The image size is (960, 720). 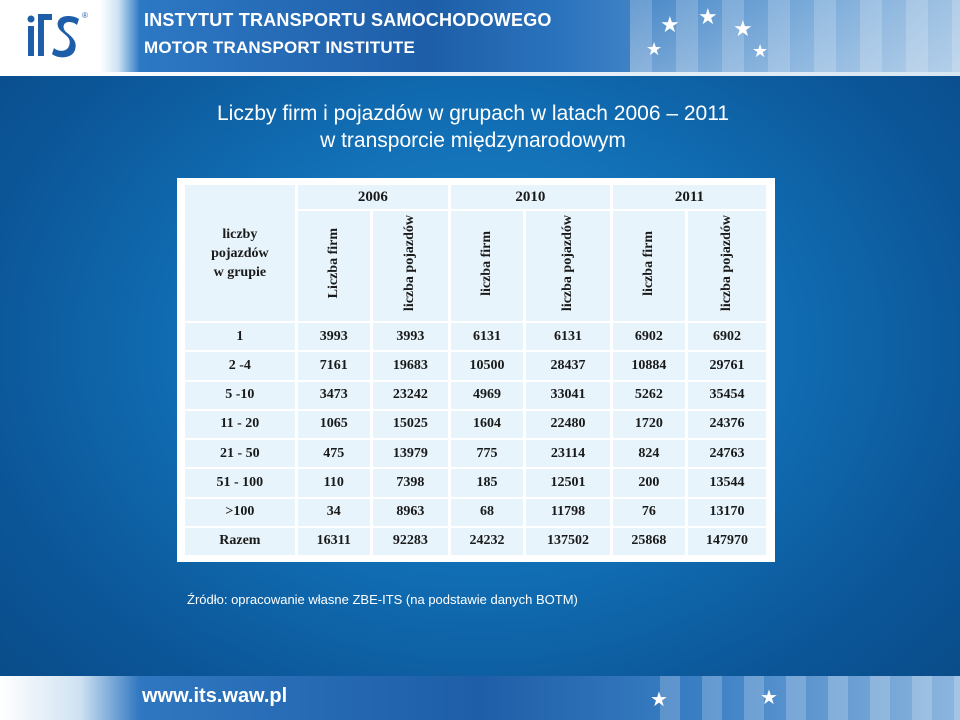 I want to click on vehicle-group-header: liczby pojazdów w grupie, so click(x=240, y=253).